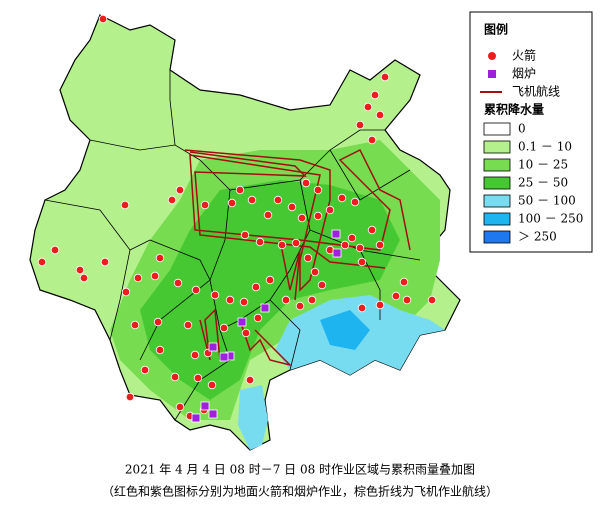 Image resolution: width=600 pixels, height=516 pixels. What do you see at coordinates (492, 74) in the screenshot?
I see `legend-stove-icon` at bounding box center [492, 74].